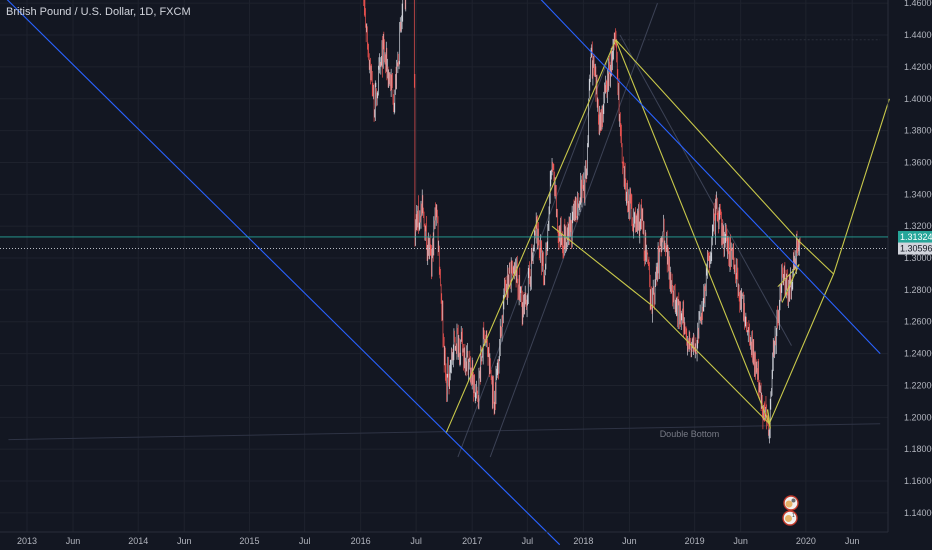  I want to click on price-tick-label: 1.26000, so click(918, 322).